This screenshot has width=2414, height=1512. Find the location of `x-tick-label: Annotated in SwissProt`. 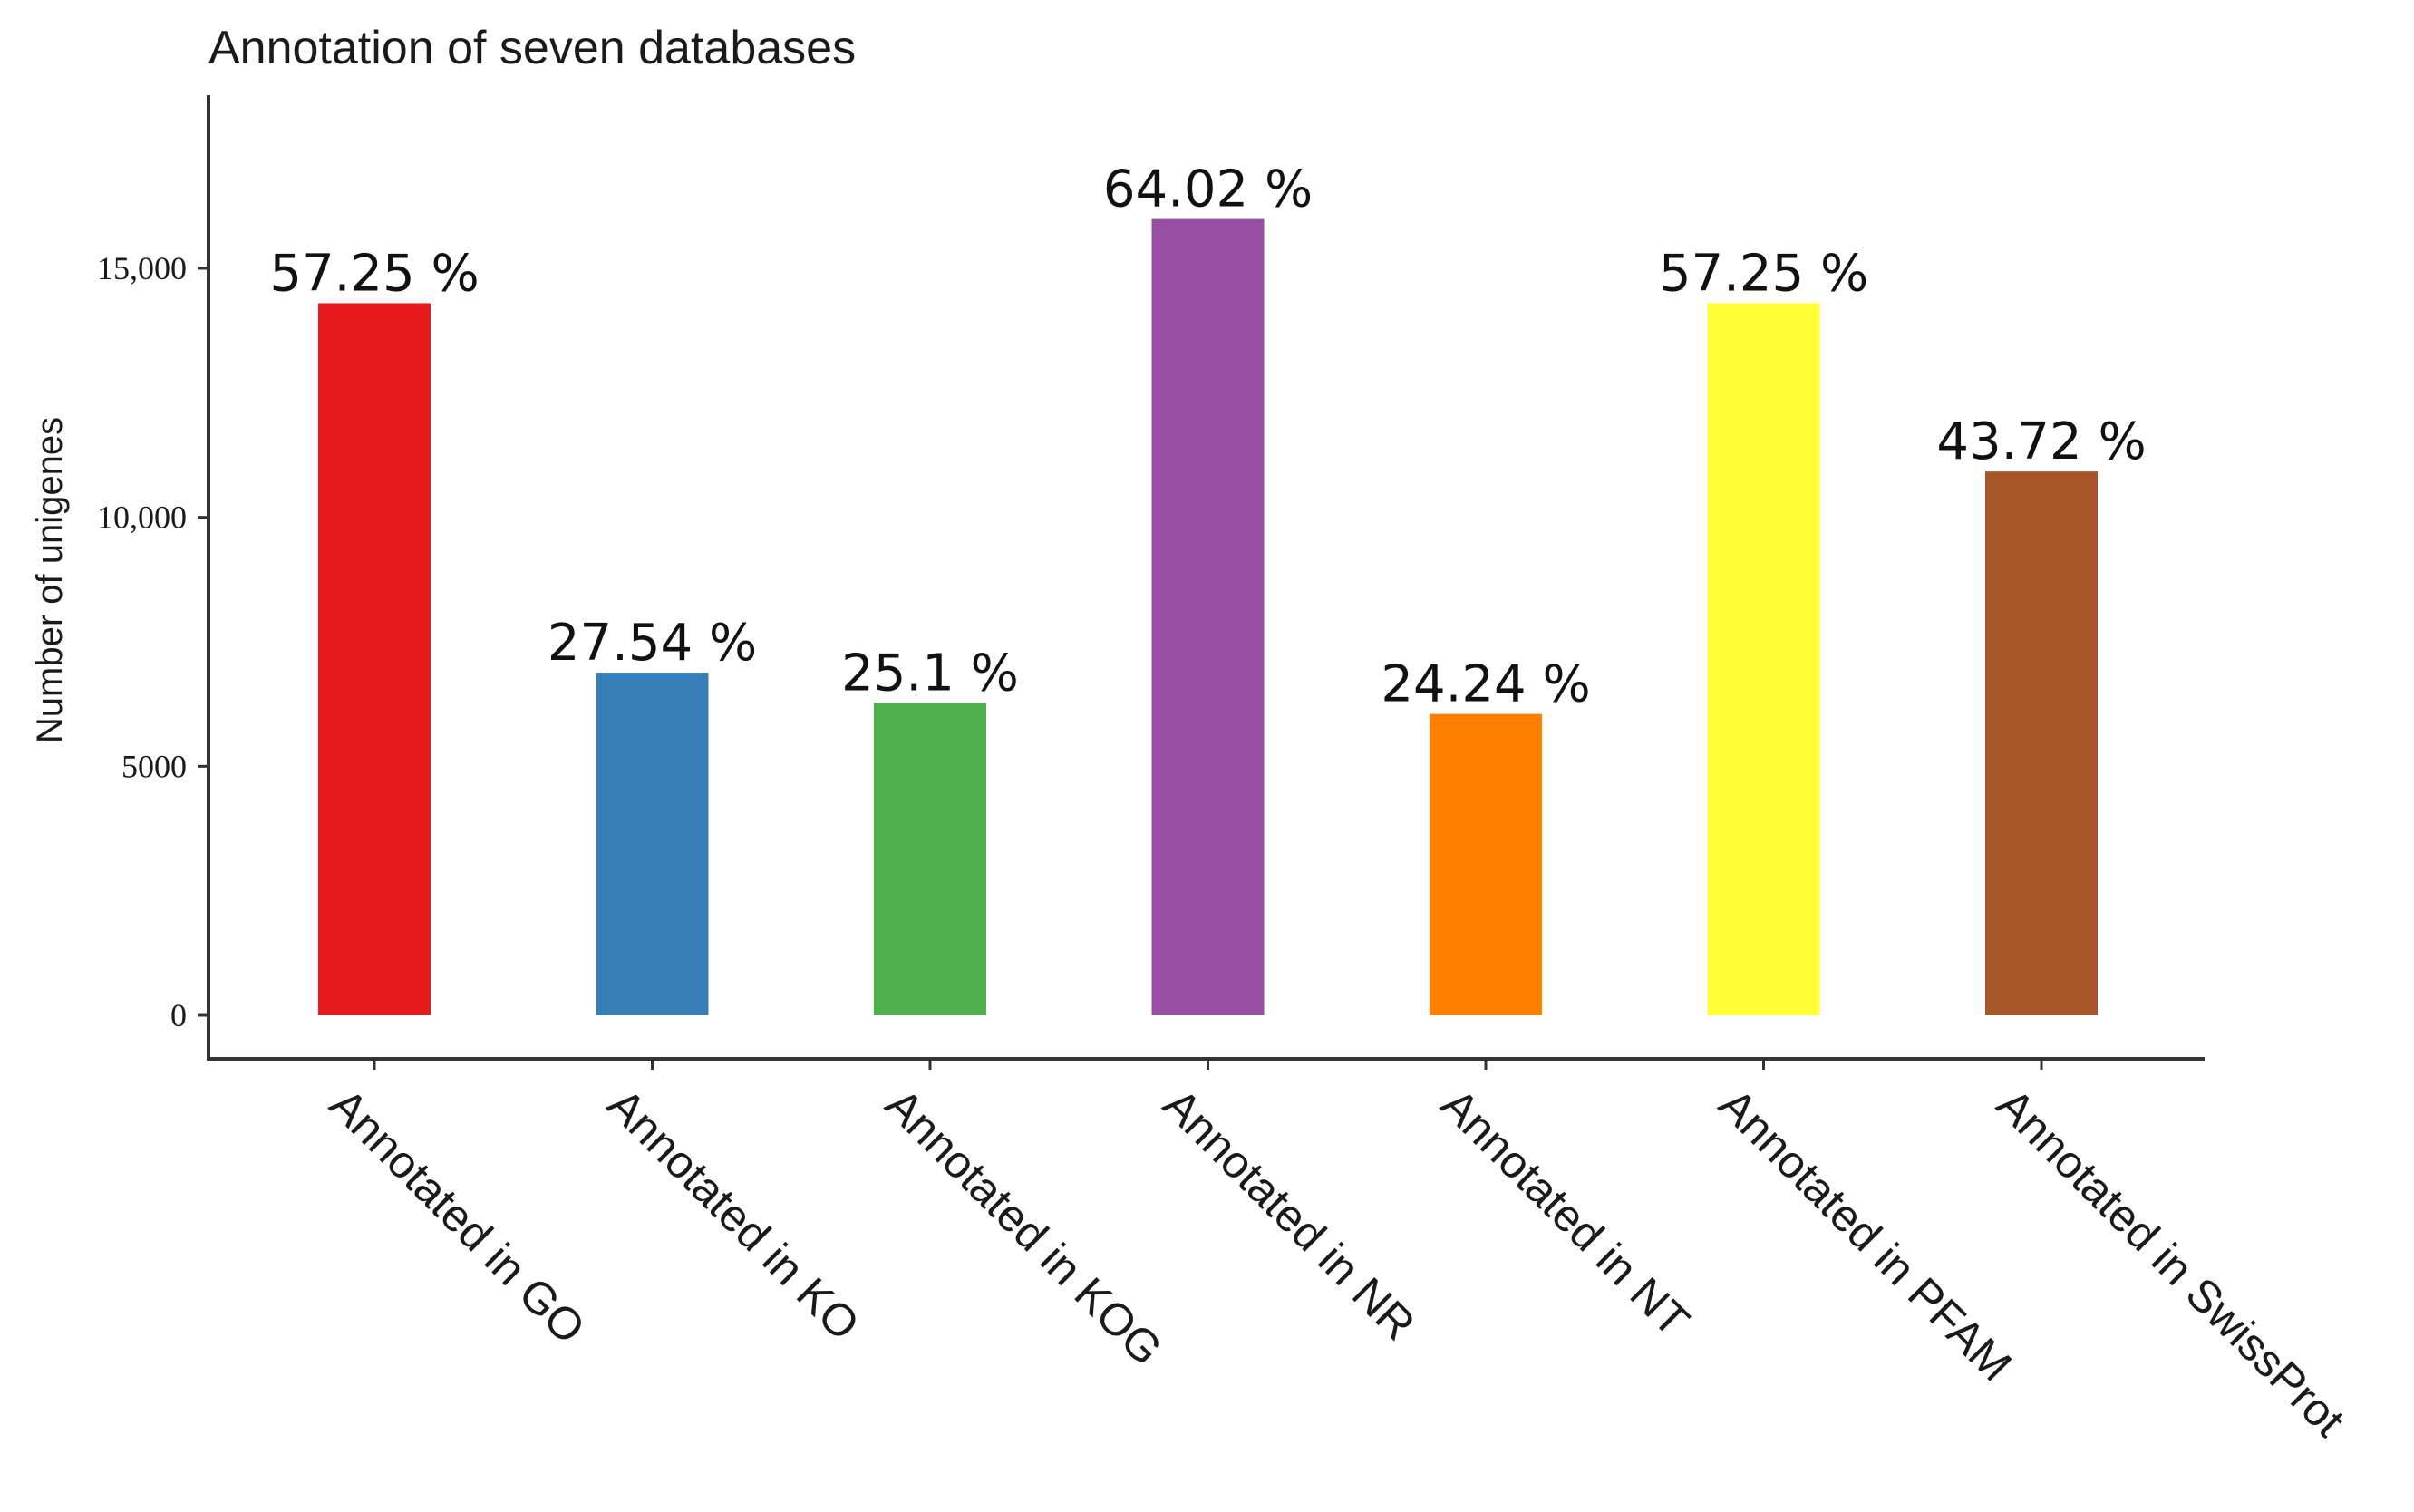

x-tick-label: Annotated in SwissProt is located at coordinates (2170, 1263).